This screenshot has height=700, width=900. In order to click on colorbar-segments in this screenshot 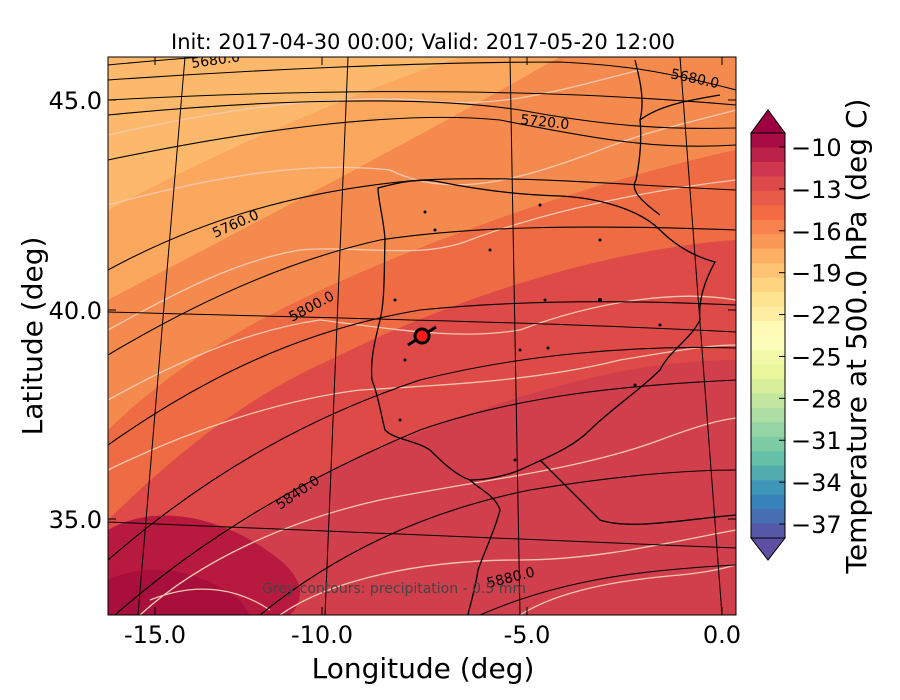, I will do `click(768, 336)`.